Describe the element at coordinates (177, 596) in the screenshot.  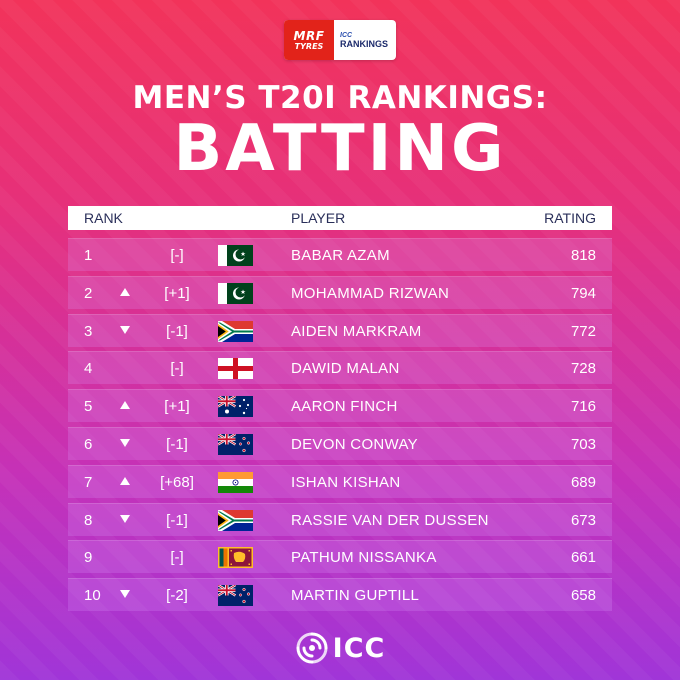
I see `rank-change: [-2]` at that location.